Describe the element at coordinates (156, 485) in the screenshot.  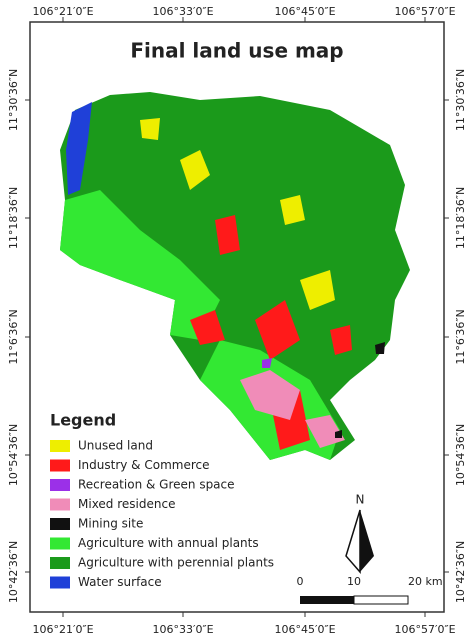
I see `legend-label: Recreation & Green space` at that location.